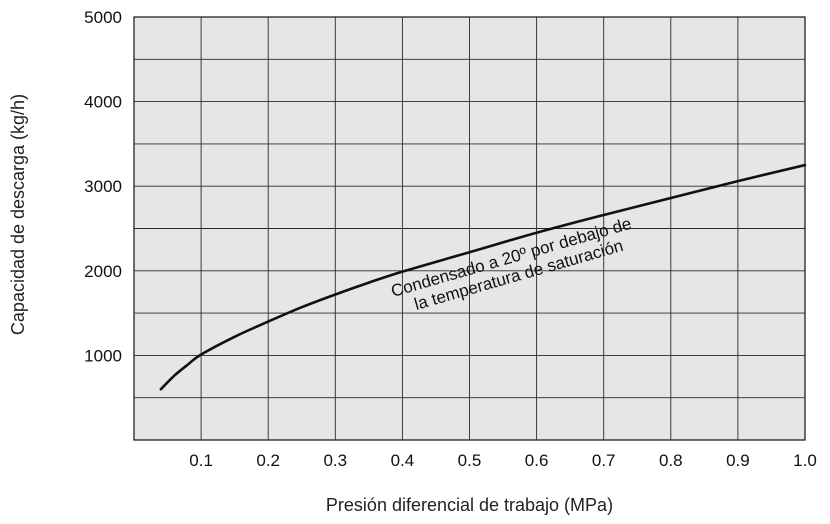  Describe the element at coordinates (470, 460) in the screenshot. I see `x-tick-label: 0.5` at that location.